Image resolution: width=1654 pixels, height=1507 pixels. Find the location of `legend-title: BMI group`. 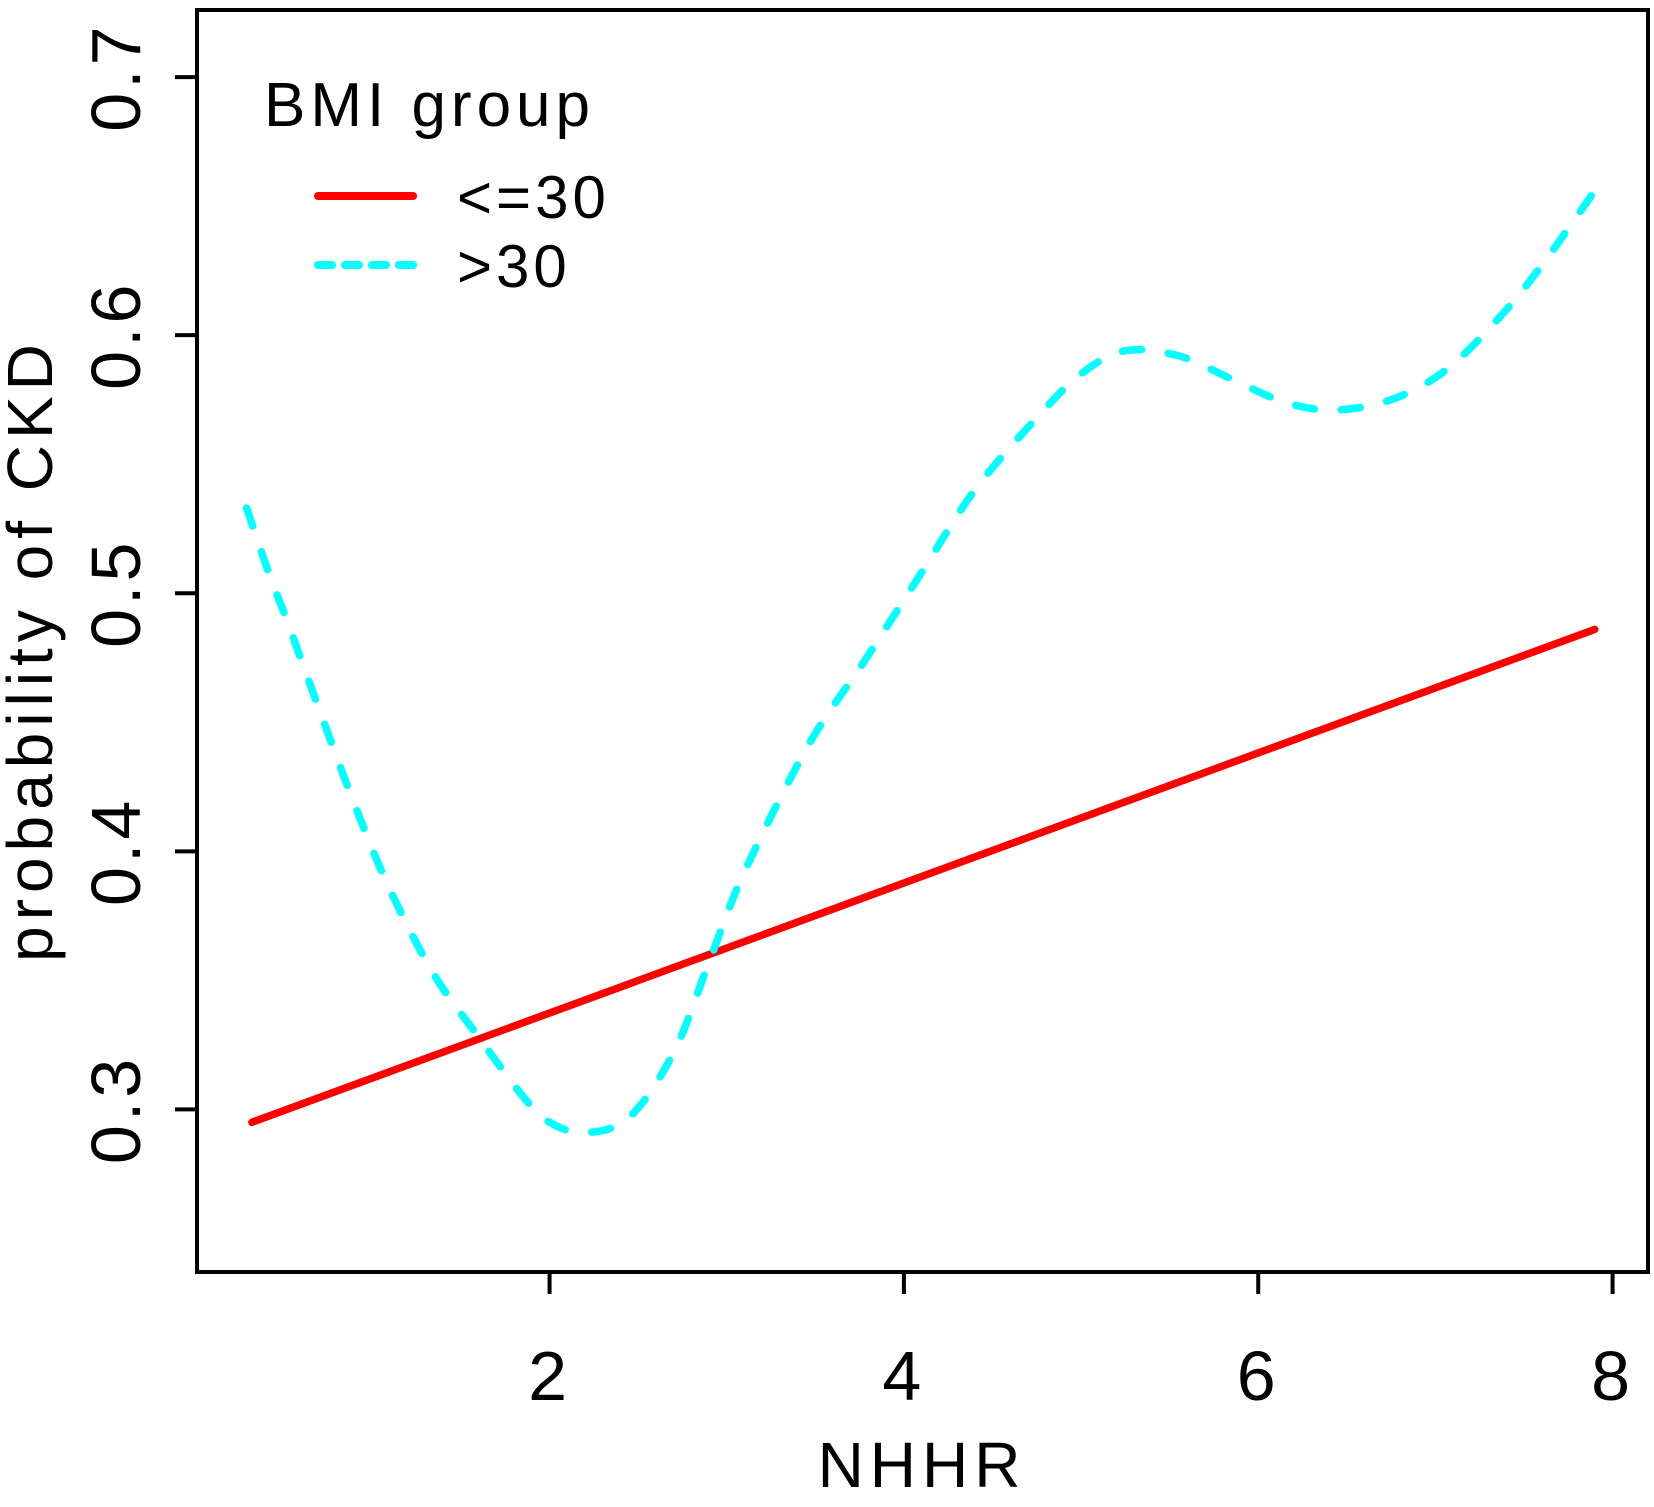

legend-title: BMI group is located at coordinates (429, 105).